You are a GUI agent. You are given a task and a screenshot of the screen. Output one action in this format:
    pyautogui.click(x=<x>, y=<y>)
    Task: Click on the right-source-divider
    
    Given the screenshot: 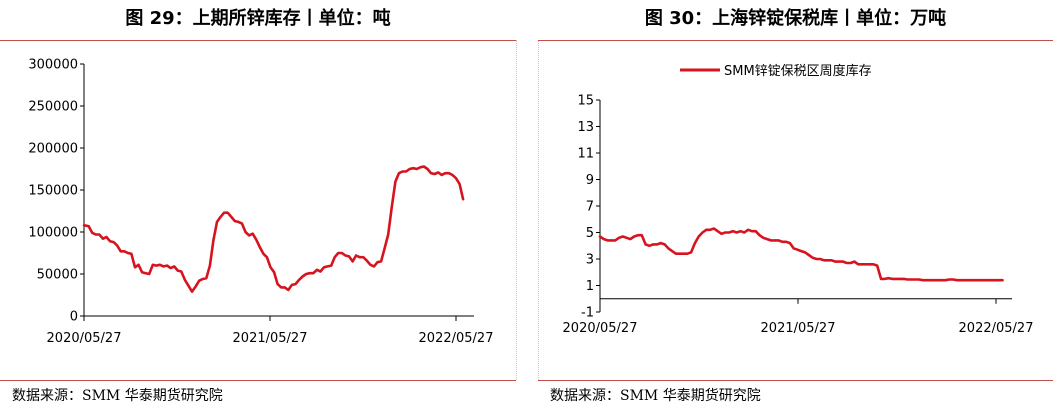 What is the action you would take?
    pyautogui.click(x=795, y=380)
    